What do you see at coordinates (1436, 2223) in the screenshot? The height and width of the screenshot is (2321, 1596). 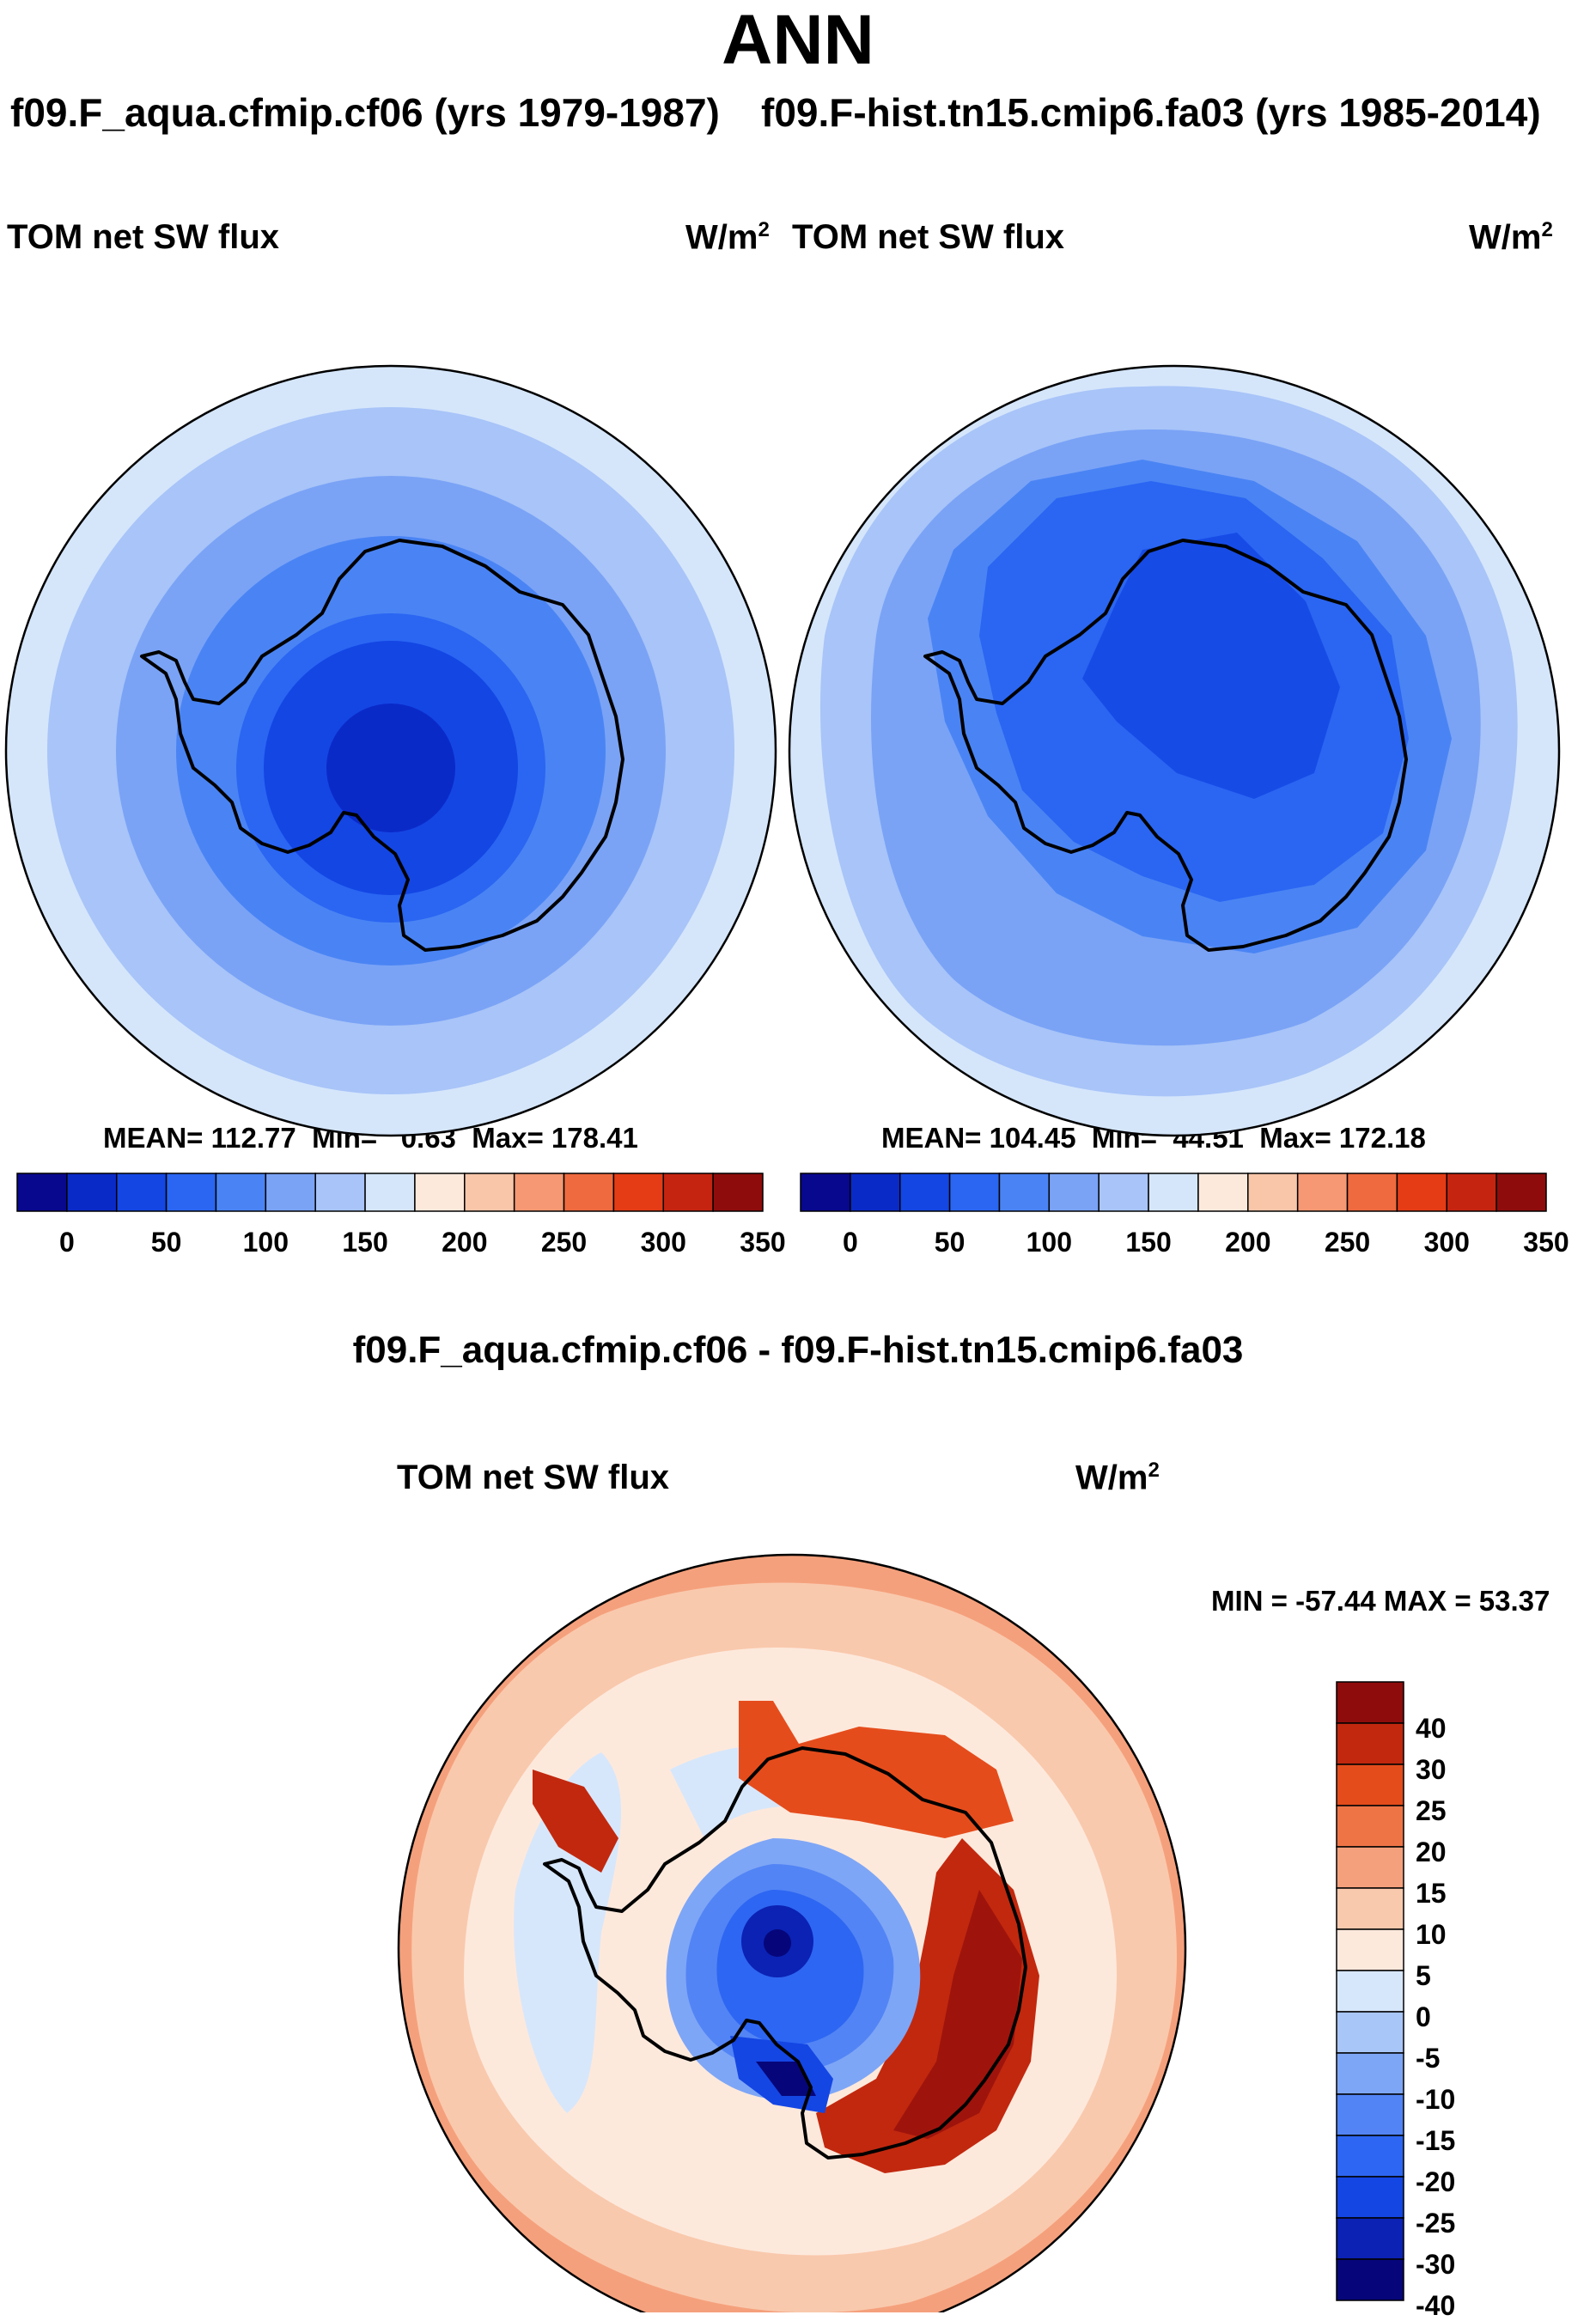 I see `difference-colorbar-tick-label: -25` at bounding box center [1436, 2223].